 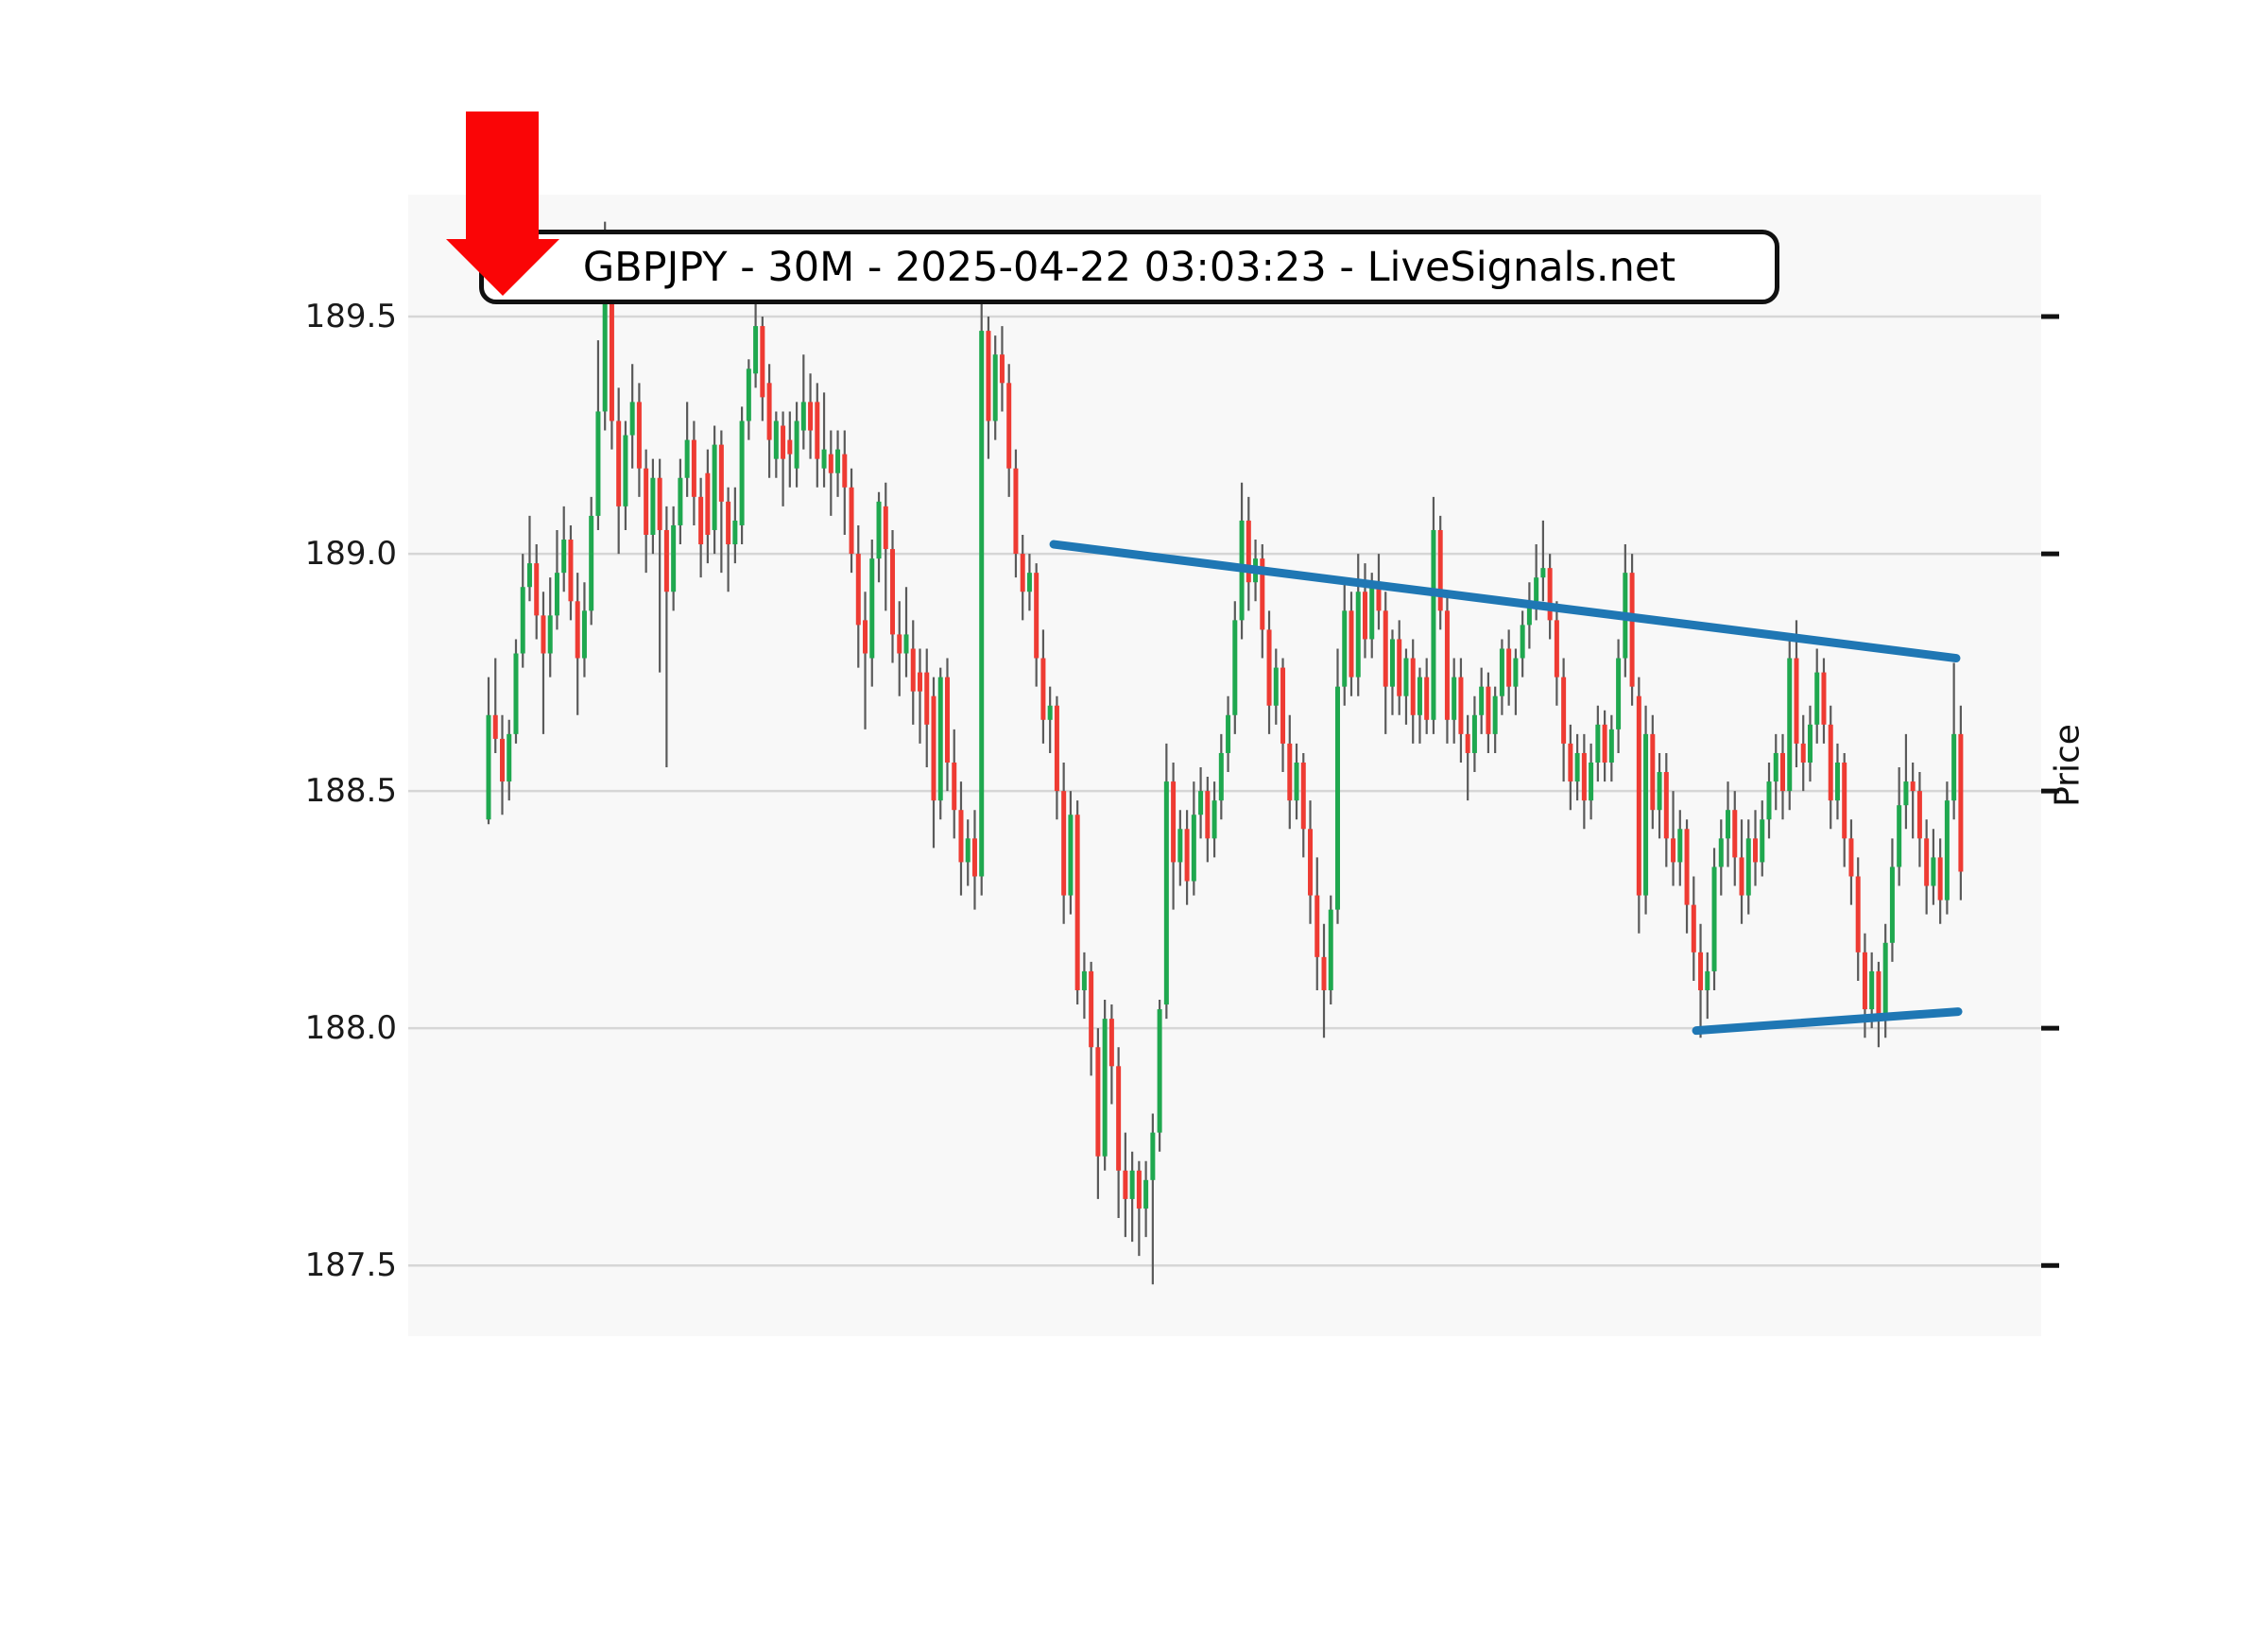 I want to click on down-arrow-head-icon, so click(x=502, y=268).